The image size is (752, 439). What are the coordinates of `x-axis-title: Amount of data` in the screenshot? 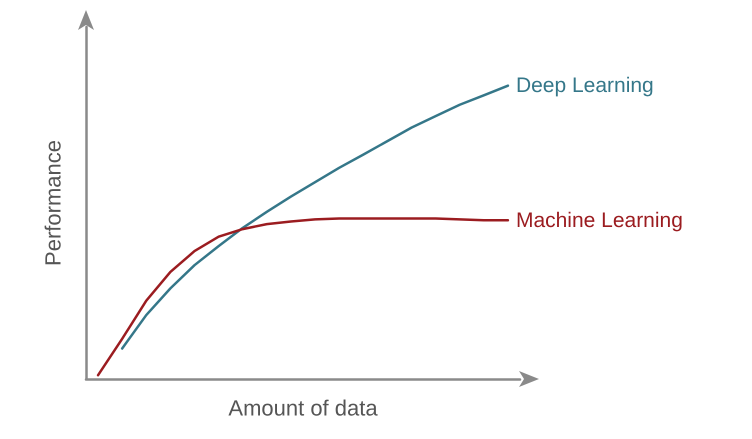 It's located at (303, 408).